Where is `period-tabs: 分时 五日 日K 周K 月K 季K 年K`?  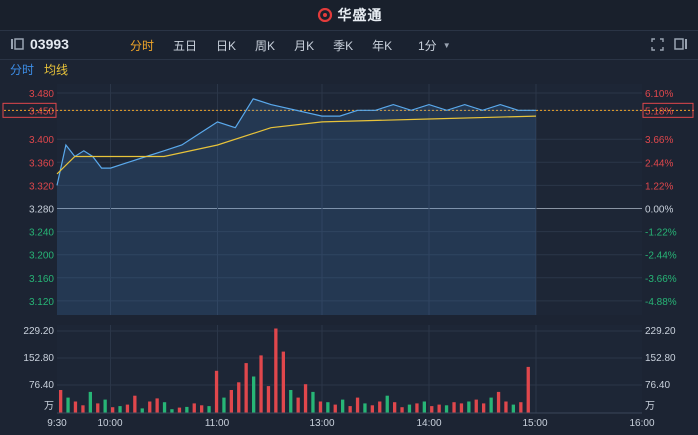
period-tabs: 分时 五日 日K 周K 月K 季K 年K is located at coordinates (270, 45).